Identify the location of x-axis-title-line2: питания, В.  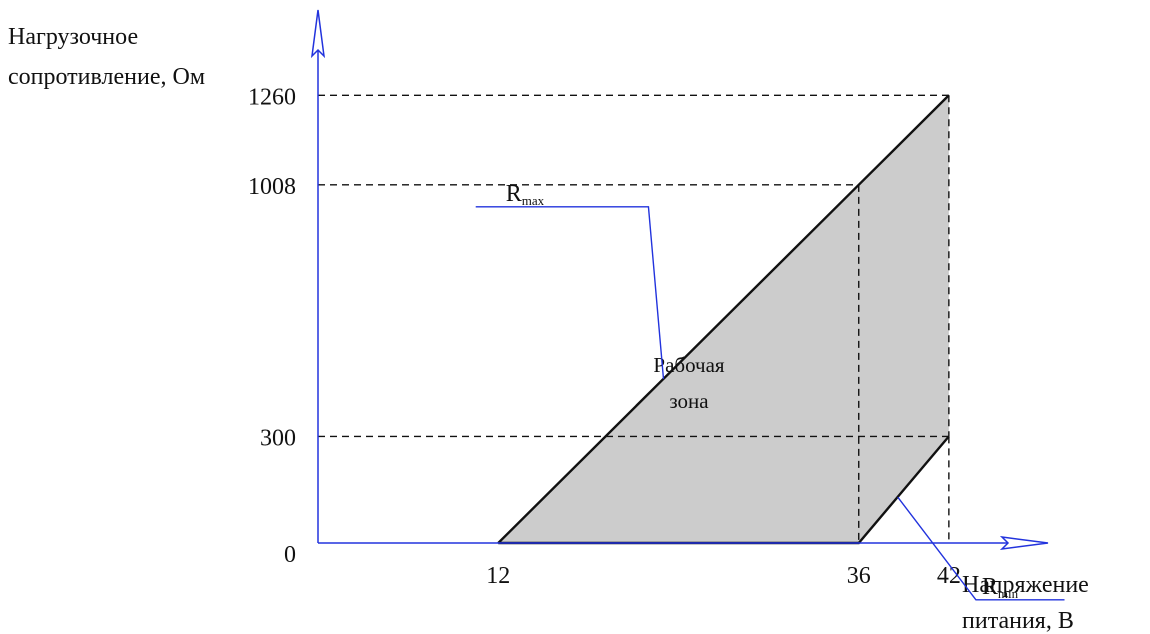
(1018, 621).